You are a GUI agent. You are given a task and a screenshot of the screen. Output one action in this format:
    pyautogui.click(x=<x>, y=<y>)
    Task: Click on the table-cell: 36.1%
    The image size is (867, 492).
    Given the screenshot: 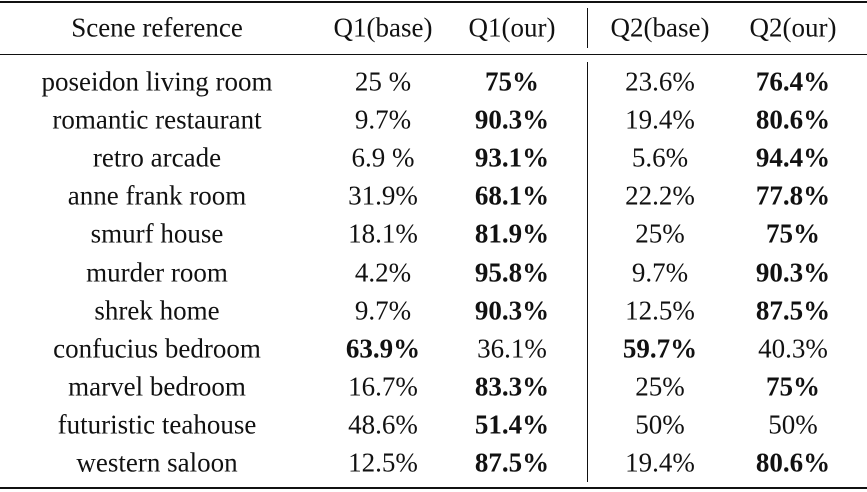 What is the action you would take?
    pyautogui.click(x=512, y=348)
    